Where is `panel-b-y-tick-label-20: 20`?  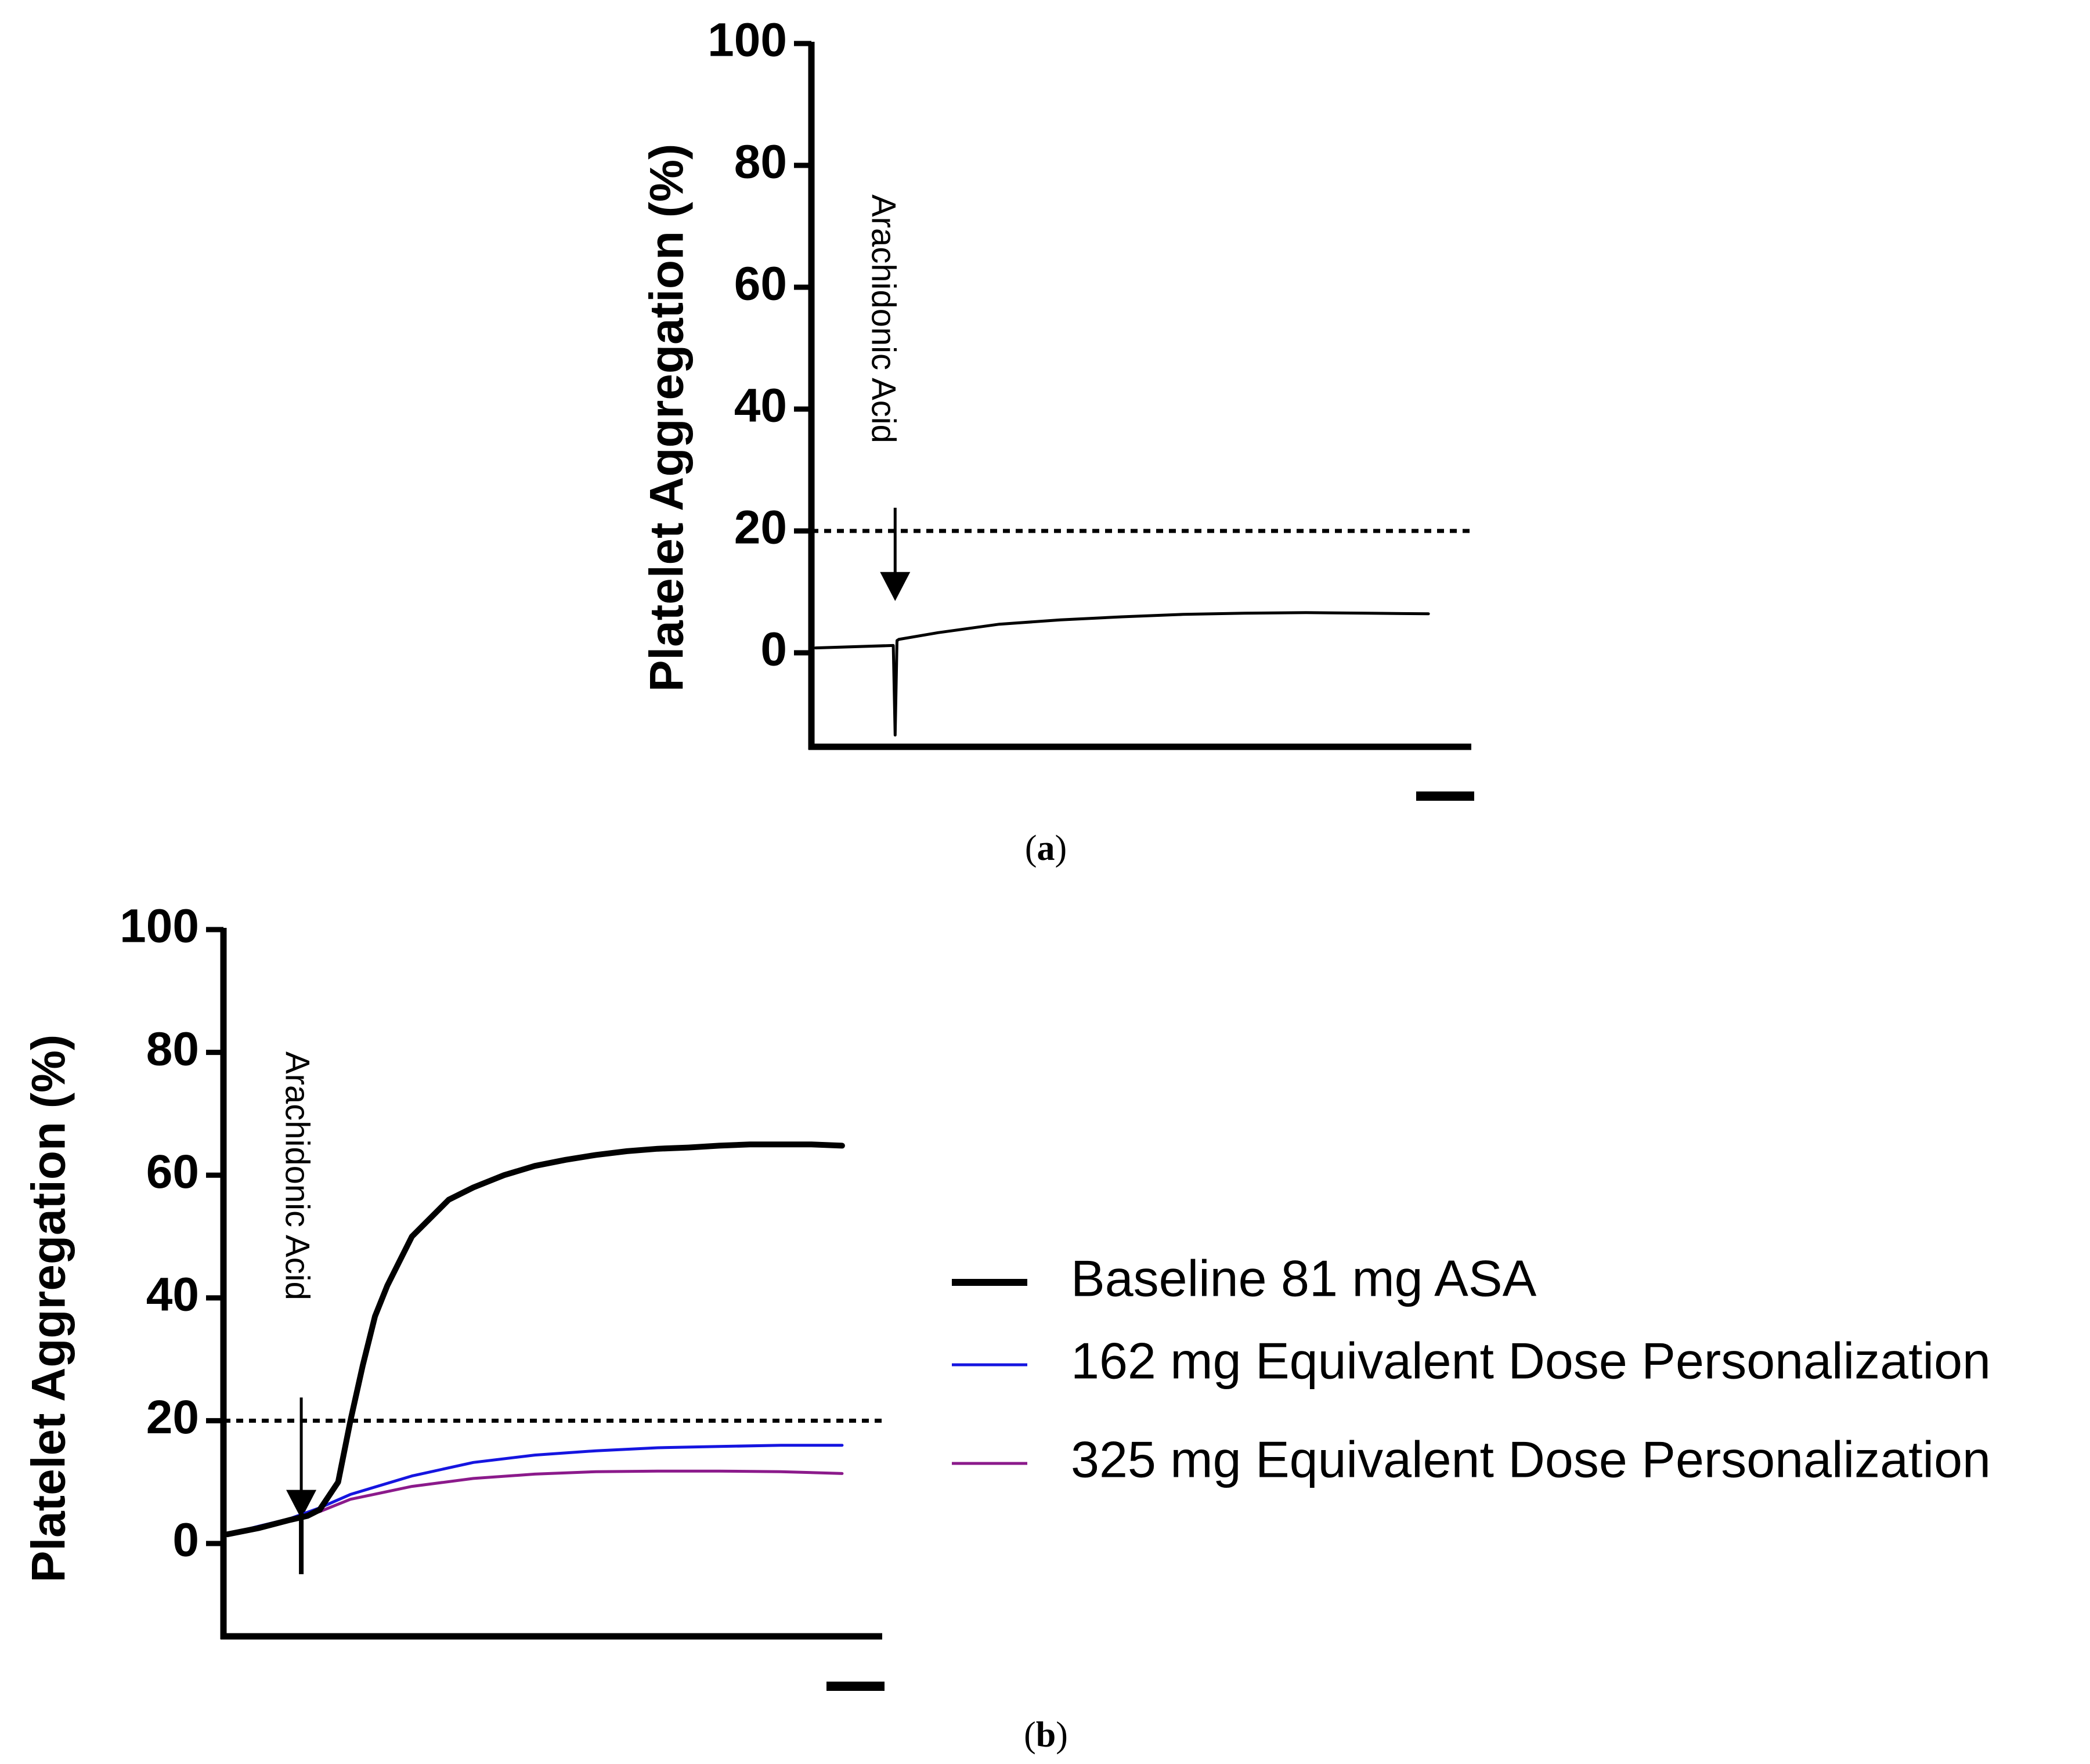 panel-b-y-tick-label-20: 20 is located at coordinates (172, 1417).